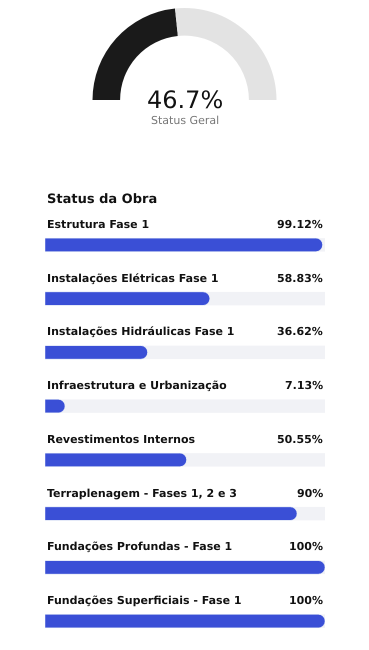 The image size is (369, 650). I want to click on category-label: Infraestrutura e Urbanização, so click(137, 385).